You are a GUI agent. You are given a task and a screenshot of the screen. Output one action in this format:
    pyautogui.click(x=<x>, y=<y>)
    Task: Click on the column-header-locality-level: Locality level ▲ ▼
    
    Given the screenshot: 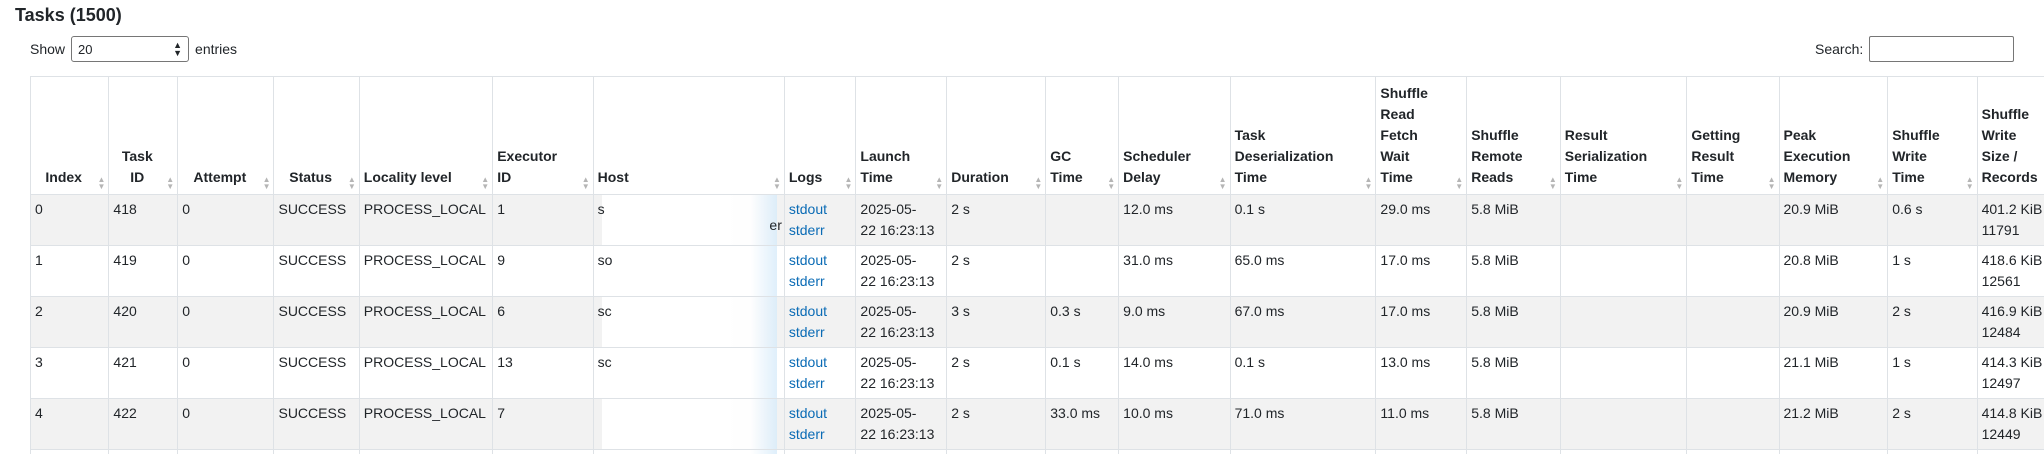 What is the action you would take?
    pyautogui.click(x=426, y=135)
    